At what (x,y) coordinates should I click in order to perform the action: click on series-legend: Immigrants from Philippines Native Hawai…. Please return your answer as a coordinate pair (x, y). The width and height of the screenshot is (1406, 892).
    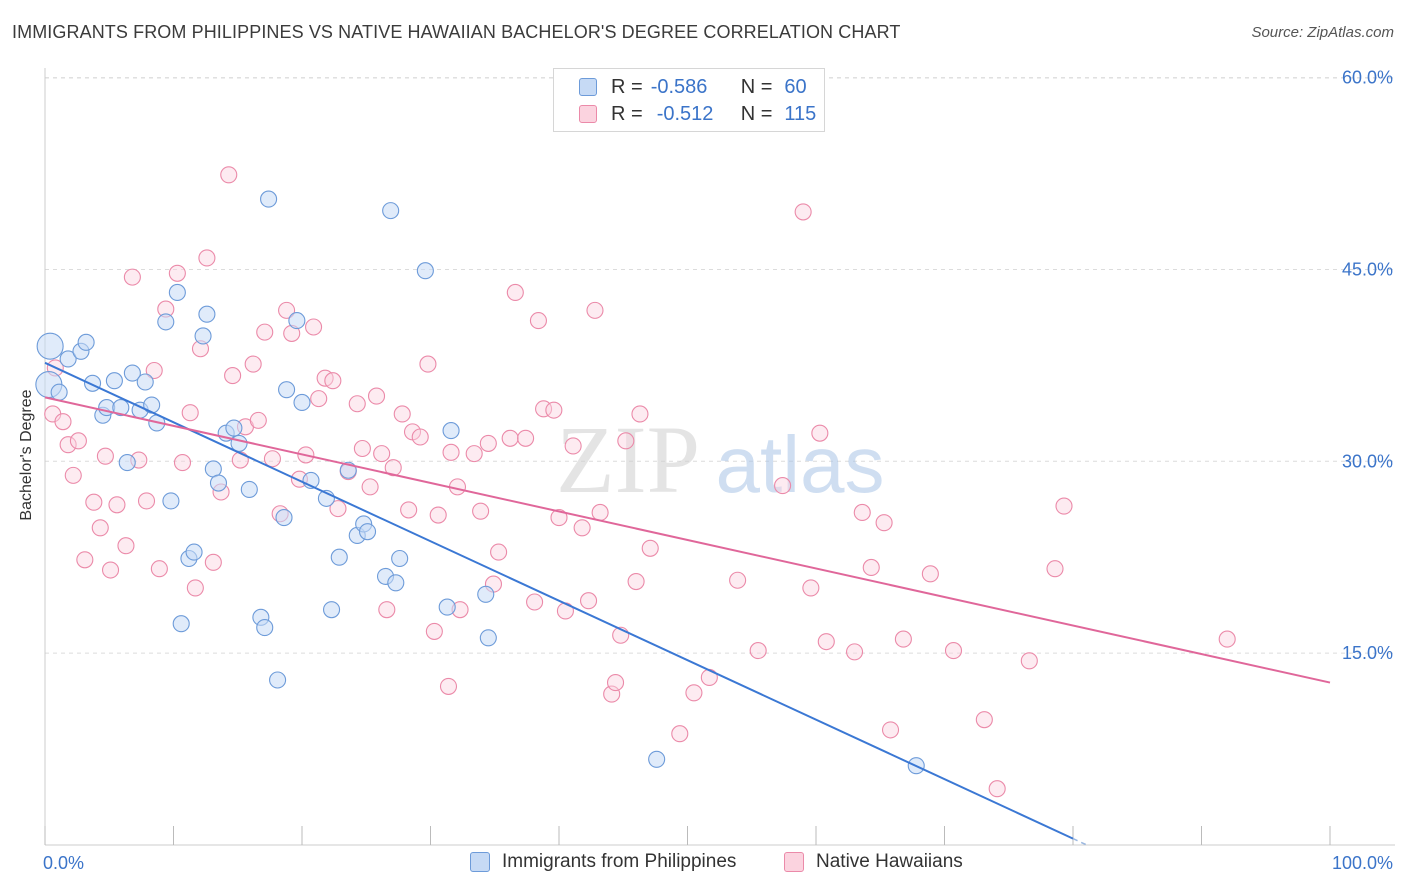
    Looking at the image, I should click on (703, 864).